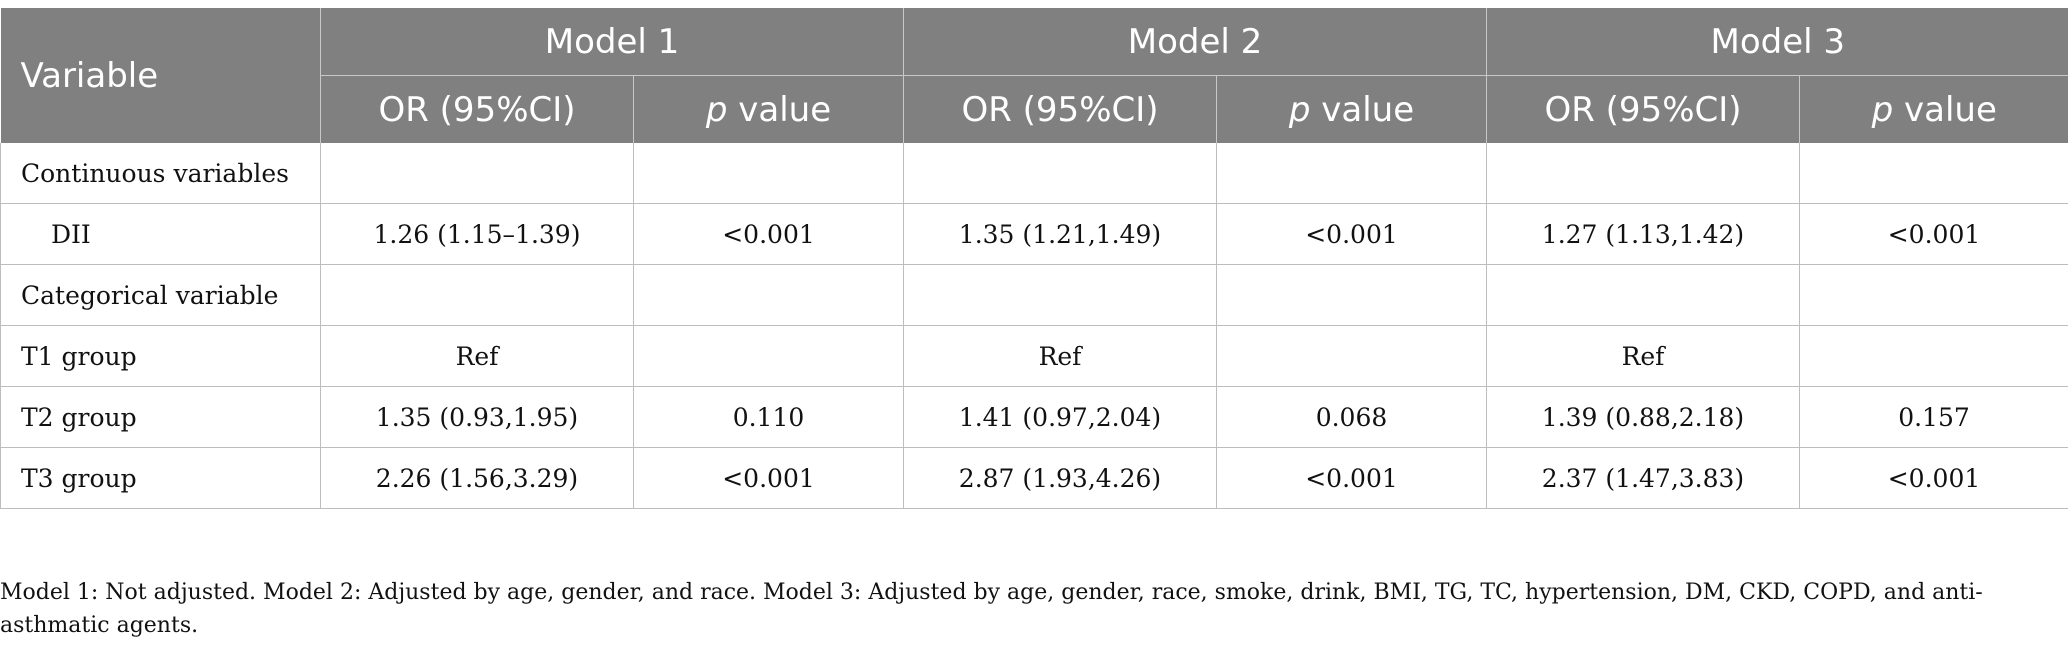 The height and width of the screenshot is (657, 2068). What do you see at coordinates (612, 42) in the screenshot?
I see `header-model-1: Model 1` at bounding box center [612, 42].